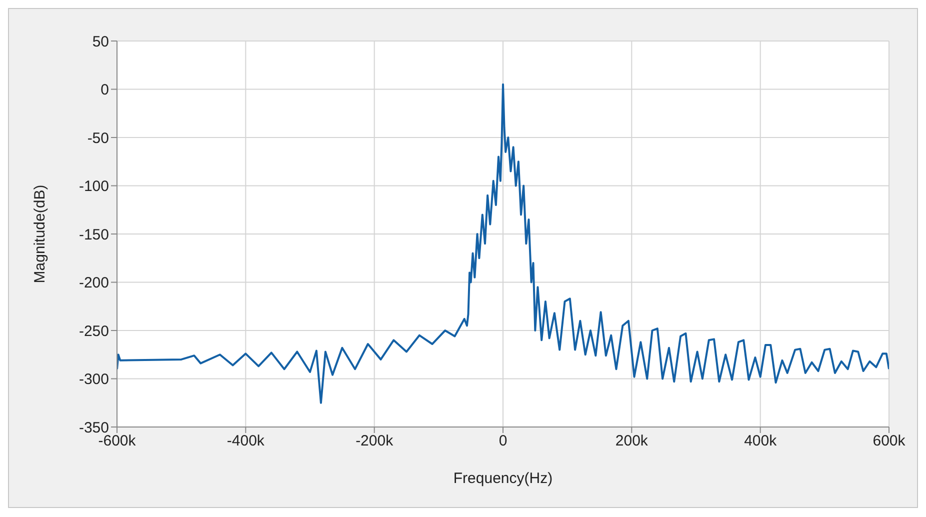 This screenshot has height=517, width=926. Describe the element at coordinates (93, 283) in the screenshot. I see `y-tick-label: -200` at that location.